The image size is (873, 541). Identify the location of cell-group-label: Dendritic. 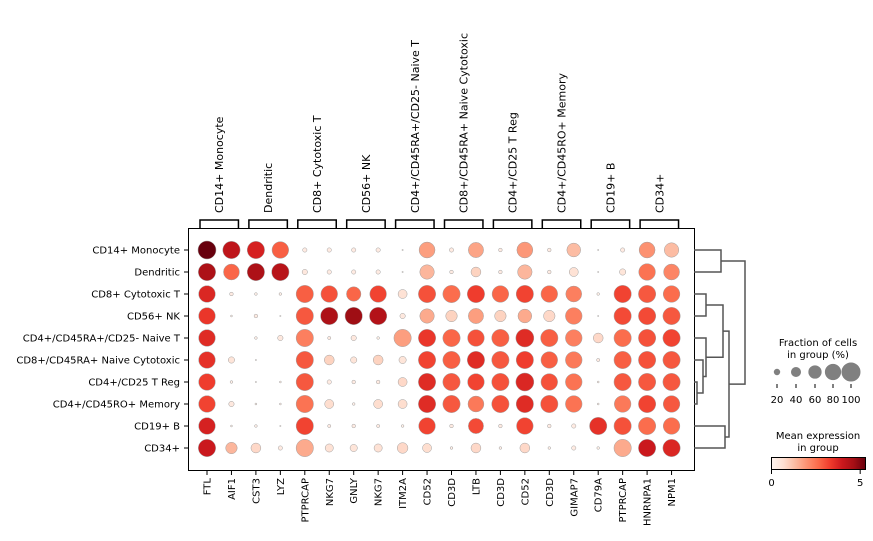
(157, 273).